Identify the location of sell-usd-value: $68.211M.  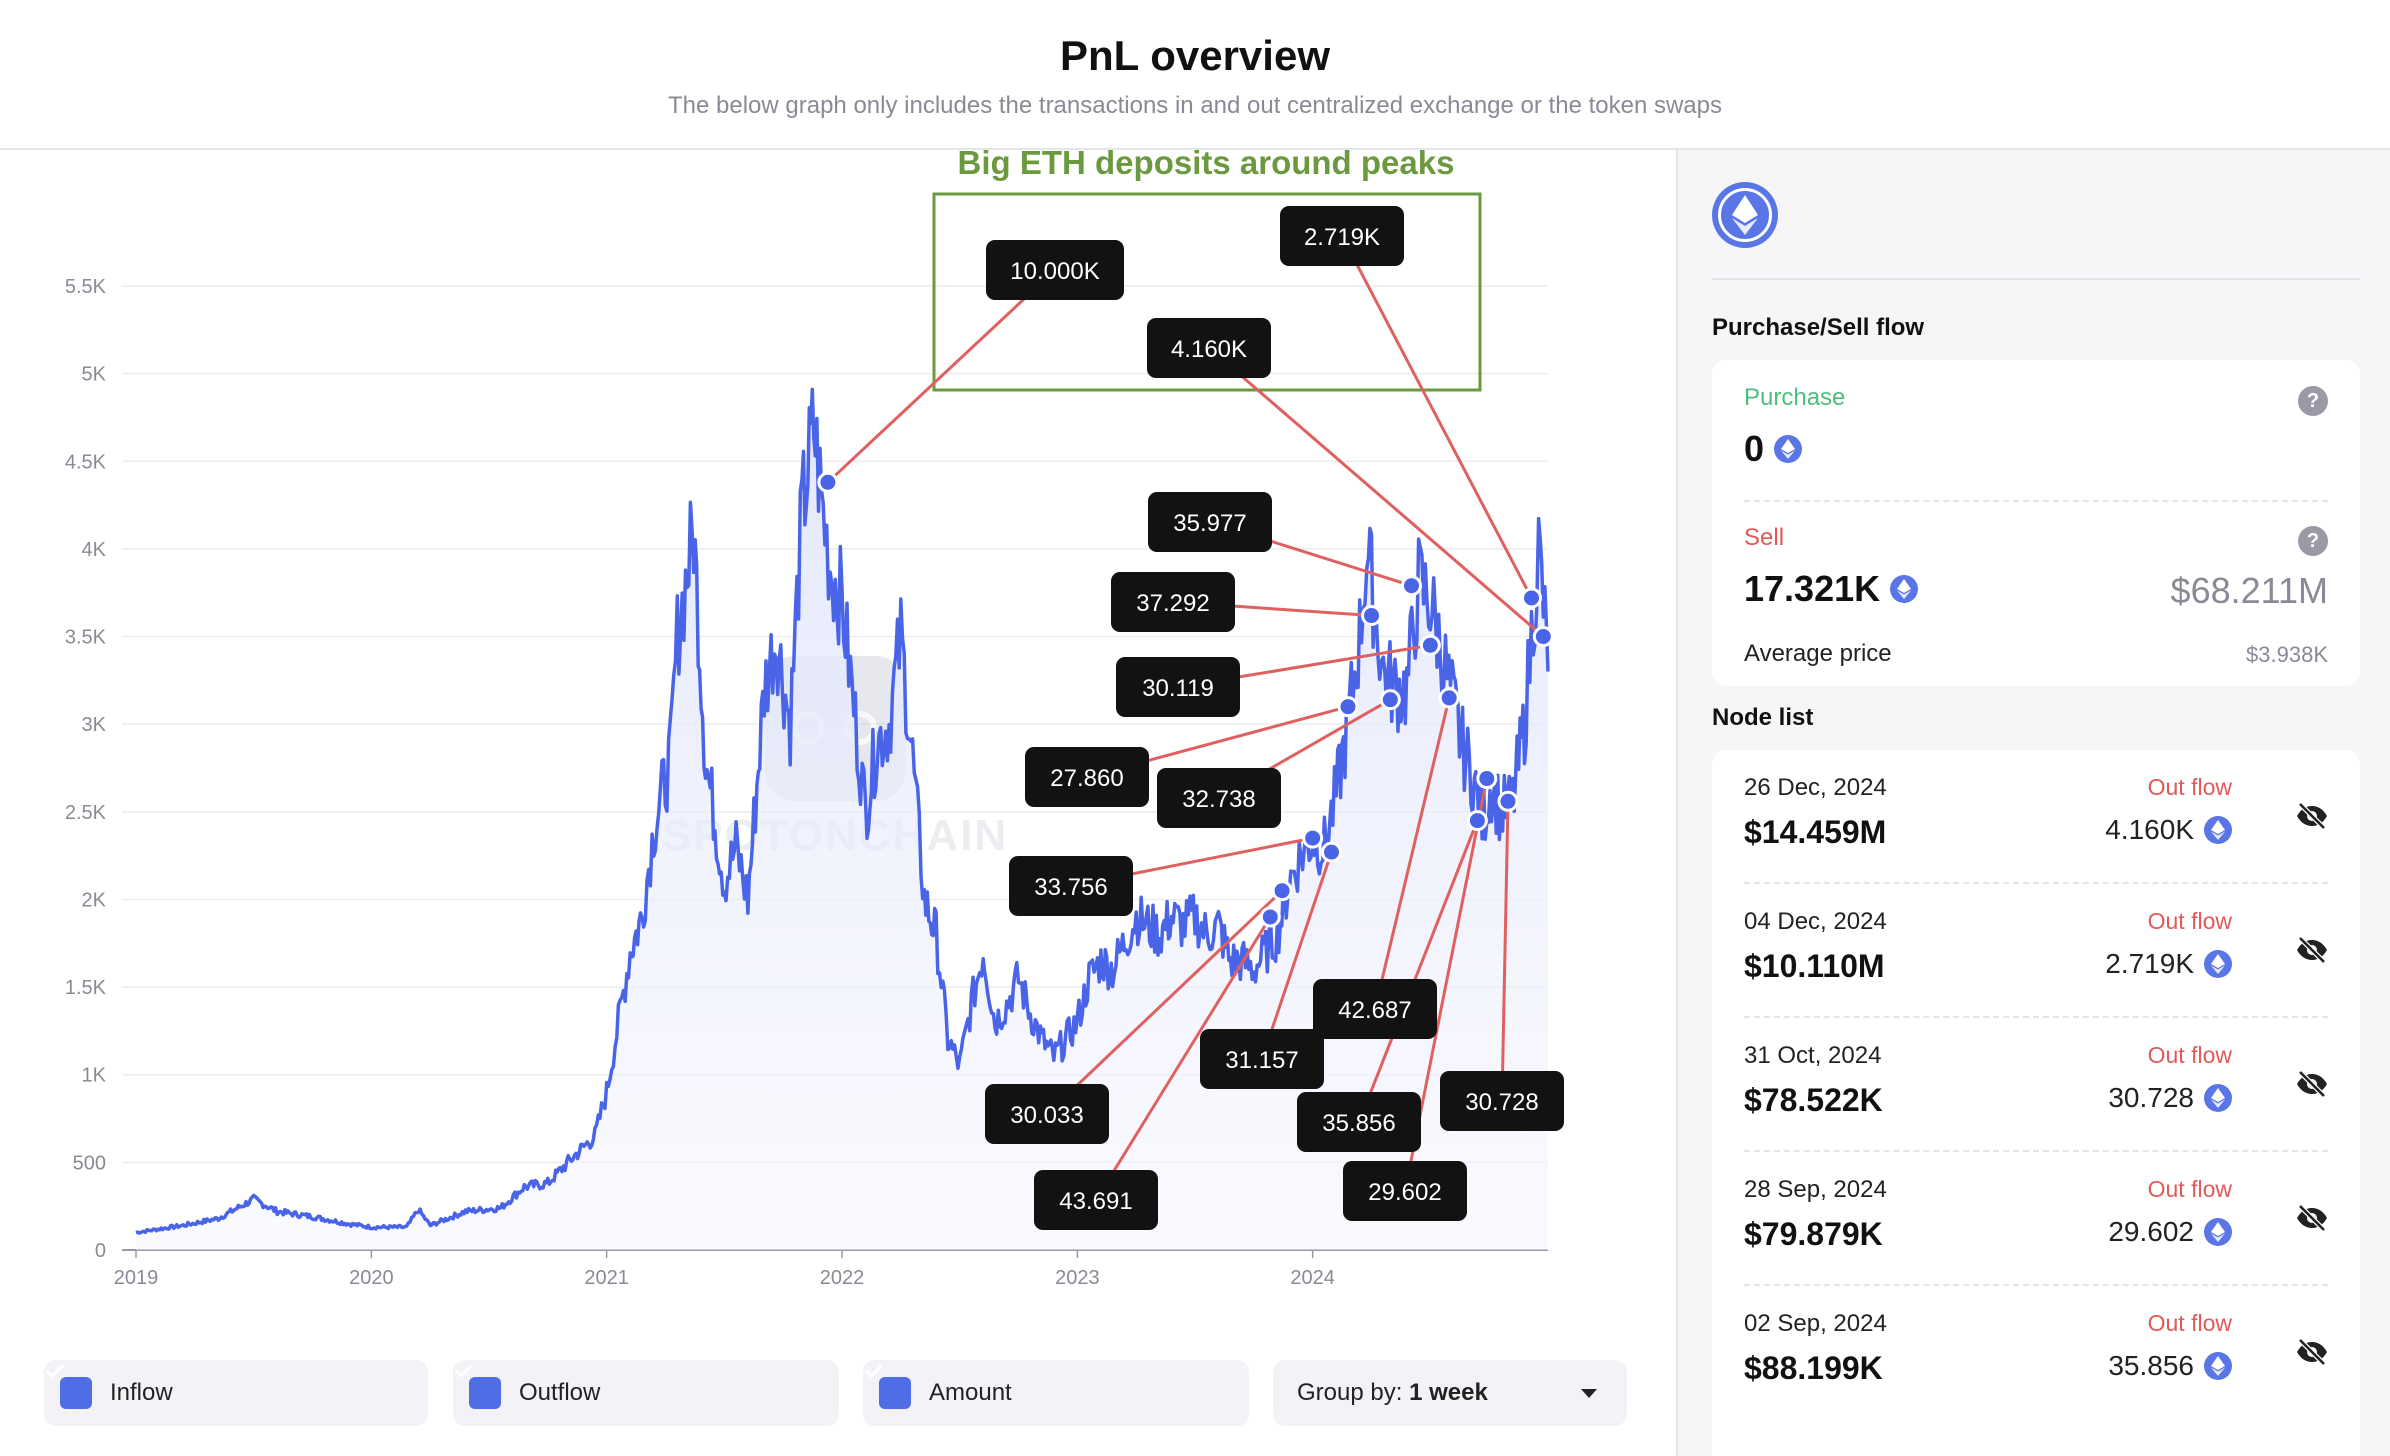
(2249, 590).